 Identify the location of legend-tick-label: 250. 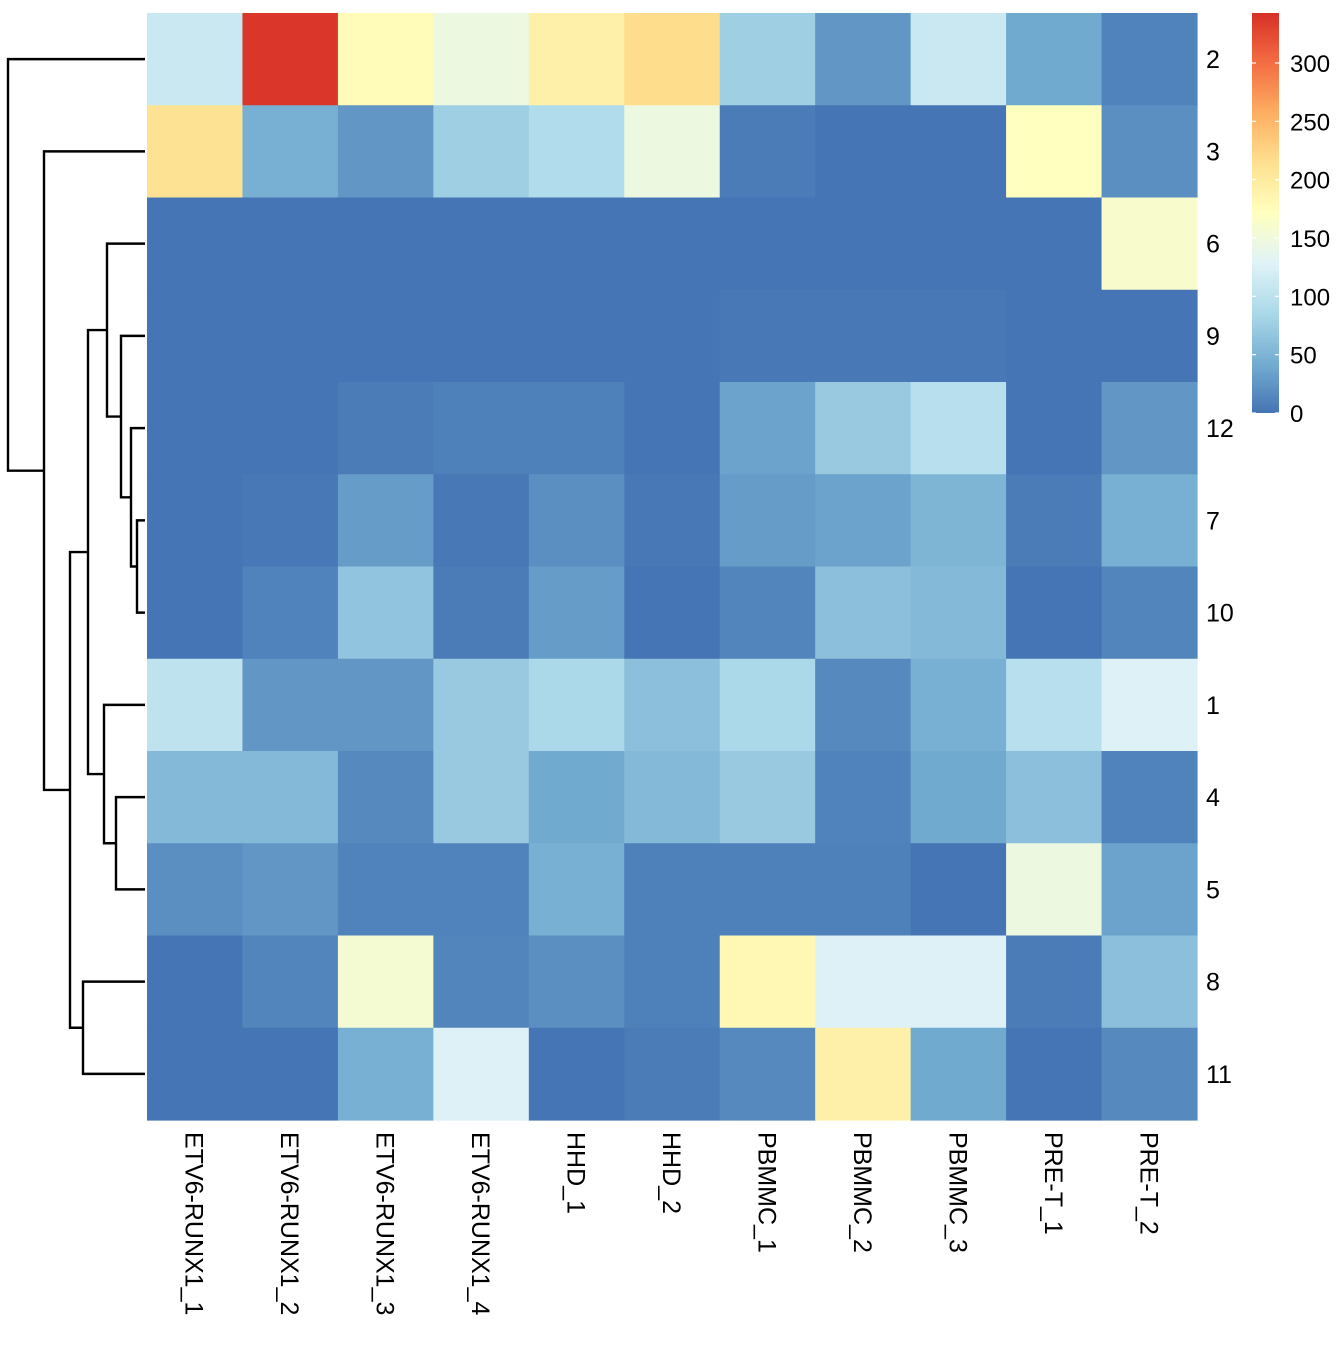
(1310, 122).